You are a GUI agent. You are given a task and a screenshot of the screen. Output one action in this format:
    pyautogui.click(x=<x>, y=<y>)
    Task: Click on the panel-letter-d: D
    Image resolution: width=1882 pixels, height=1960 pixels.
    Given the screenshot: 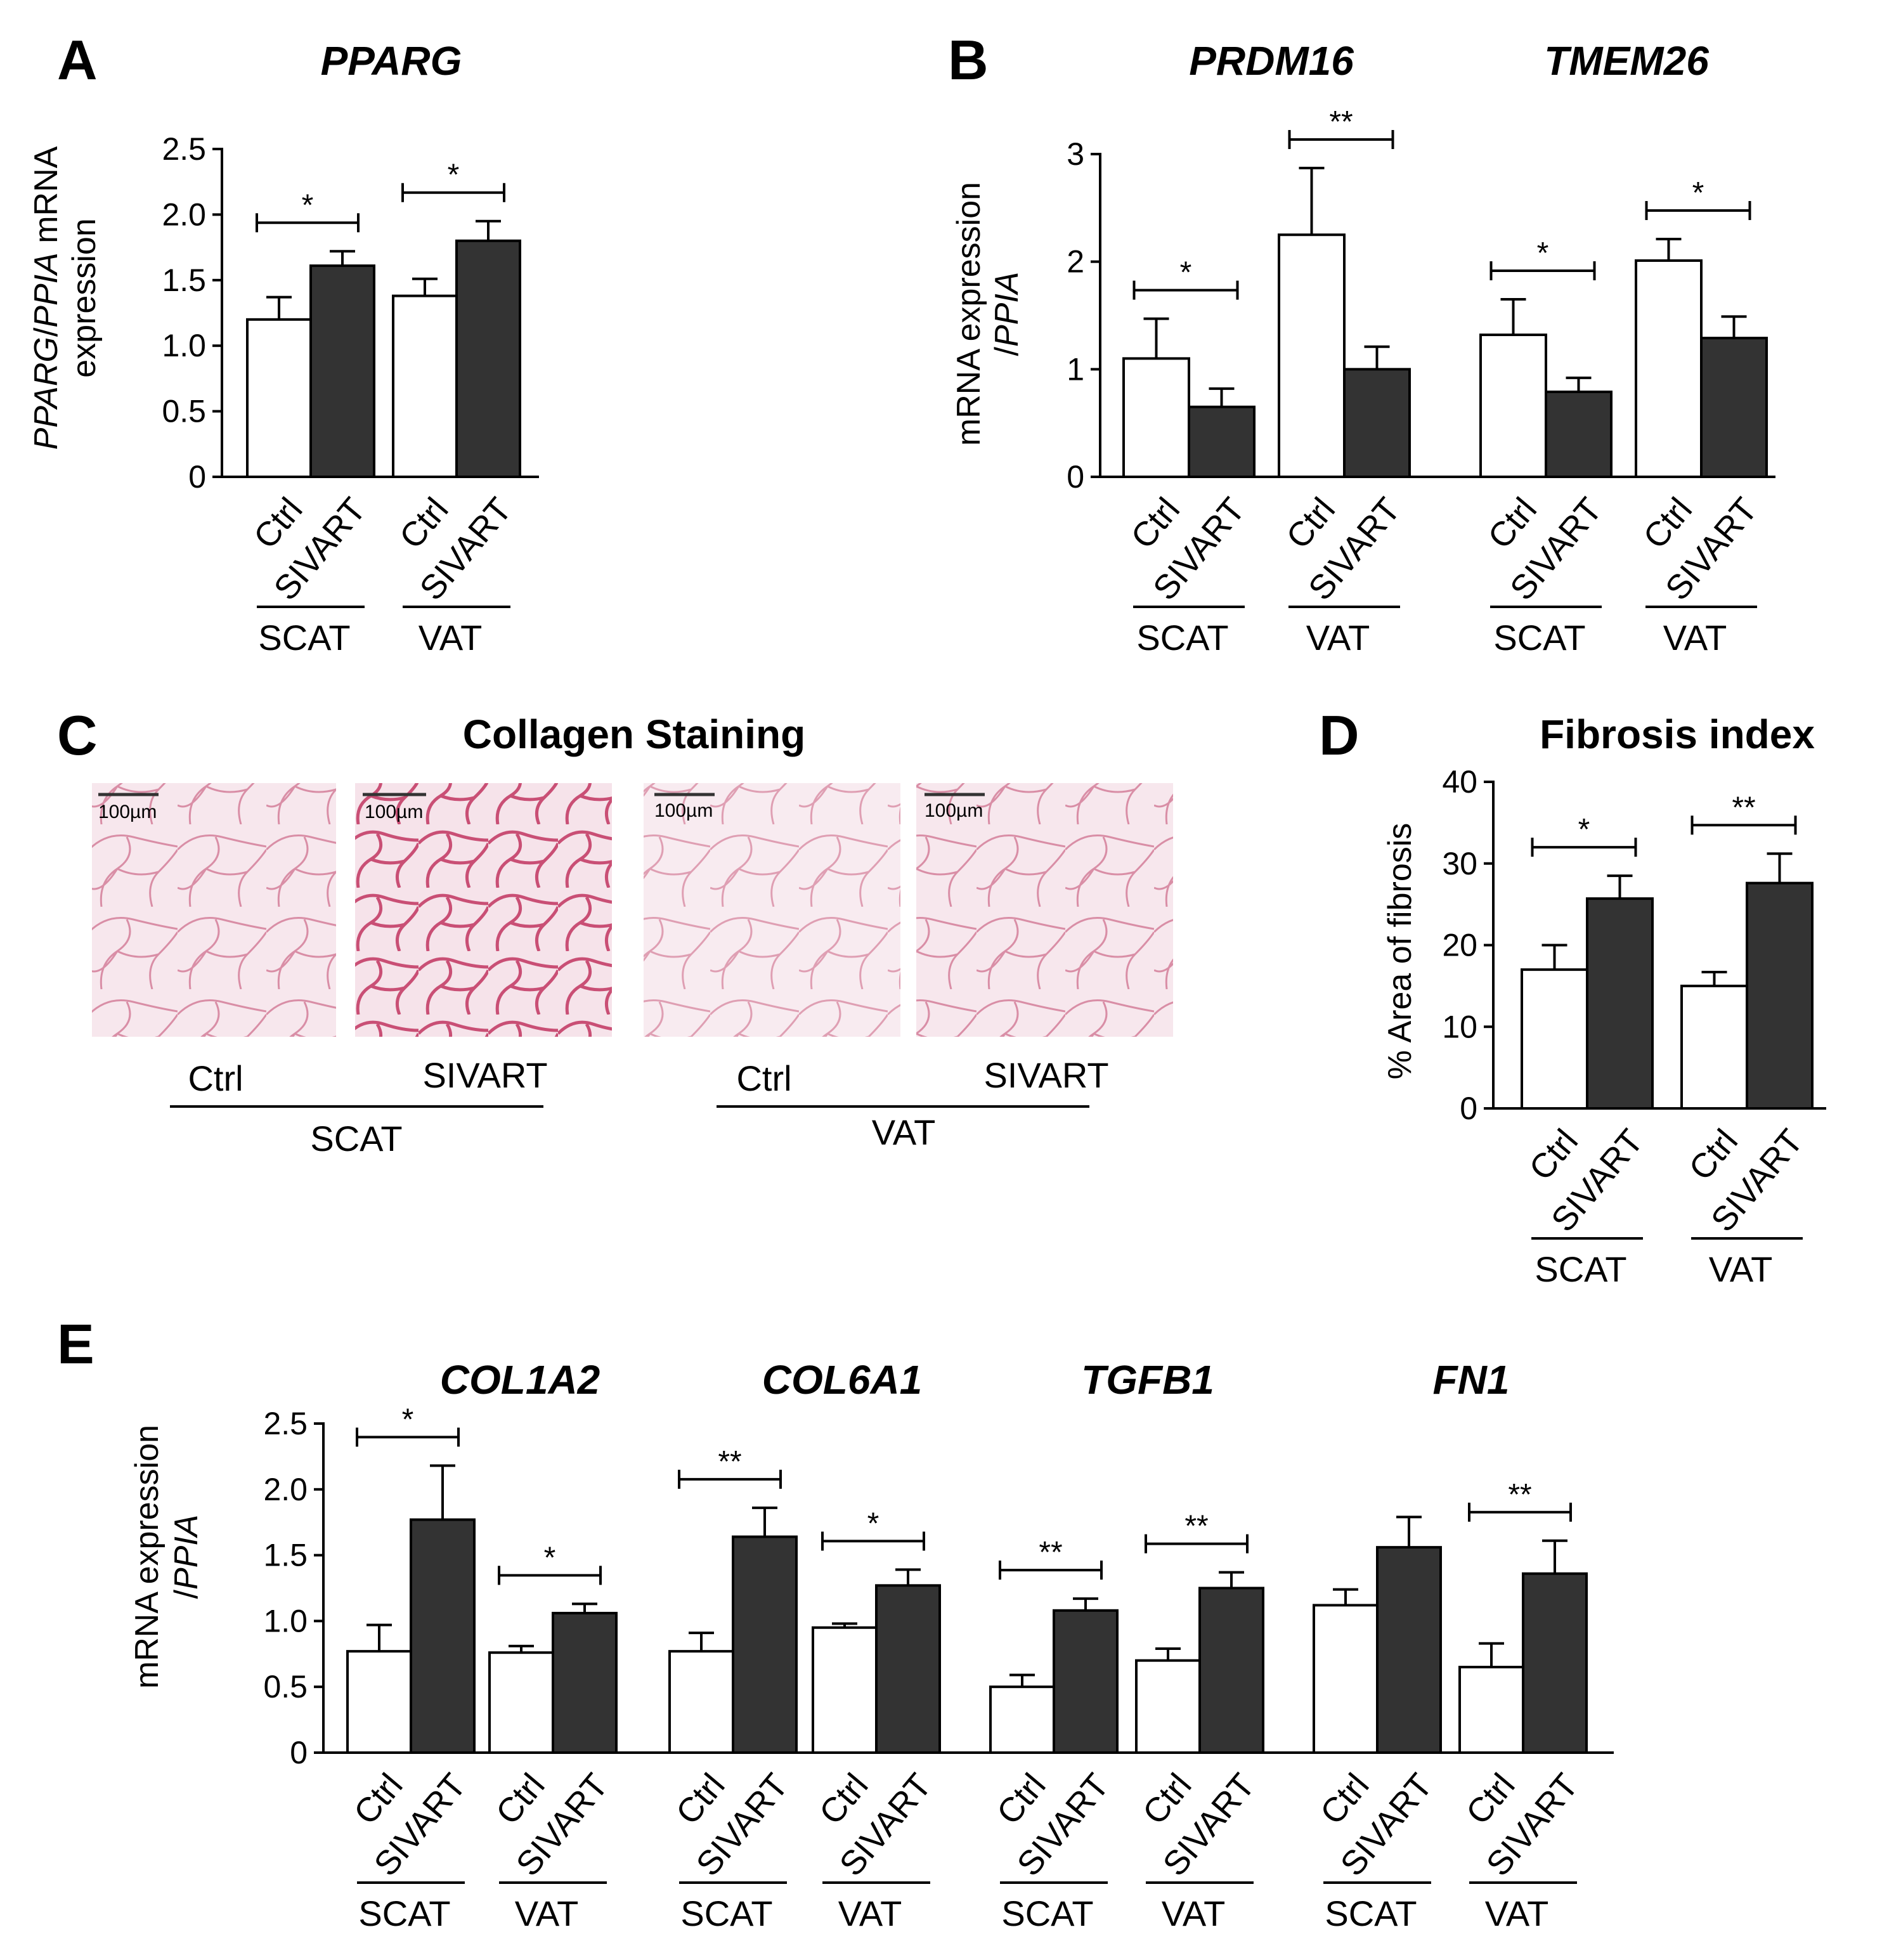 What is the action you would take?
    pyautogui.click(x=1339, y=736)
    